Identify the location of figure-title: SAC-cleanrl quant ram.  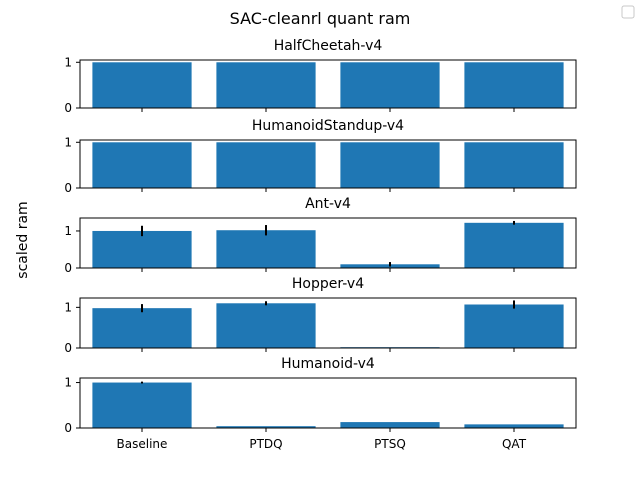
(320, 18).